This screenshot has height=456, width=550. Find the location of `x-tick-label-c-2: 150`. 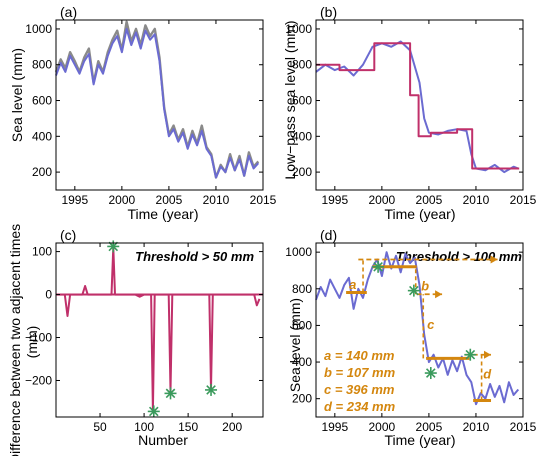

x-tick-label-c-2: 150 is located at coordinates (188, 427).